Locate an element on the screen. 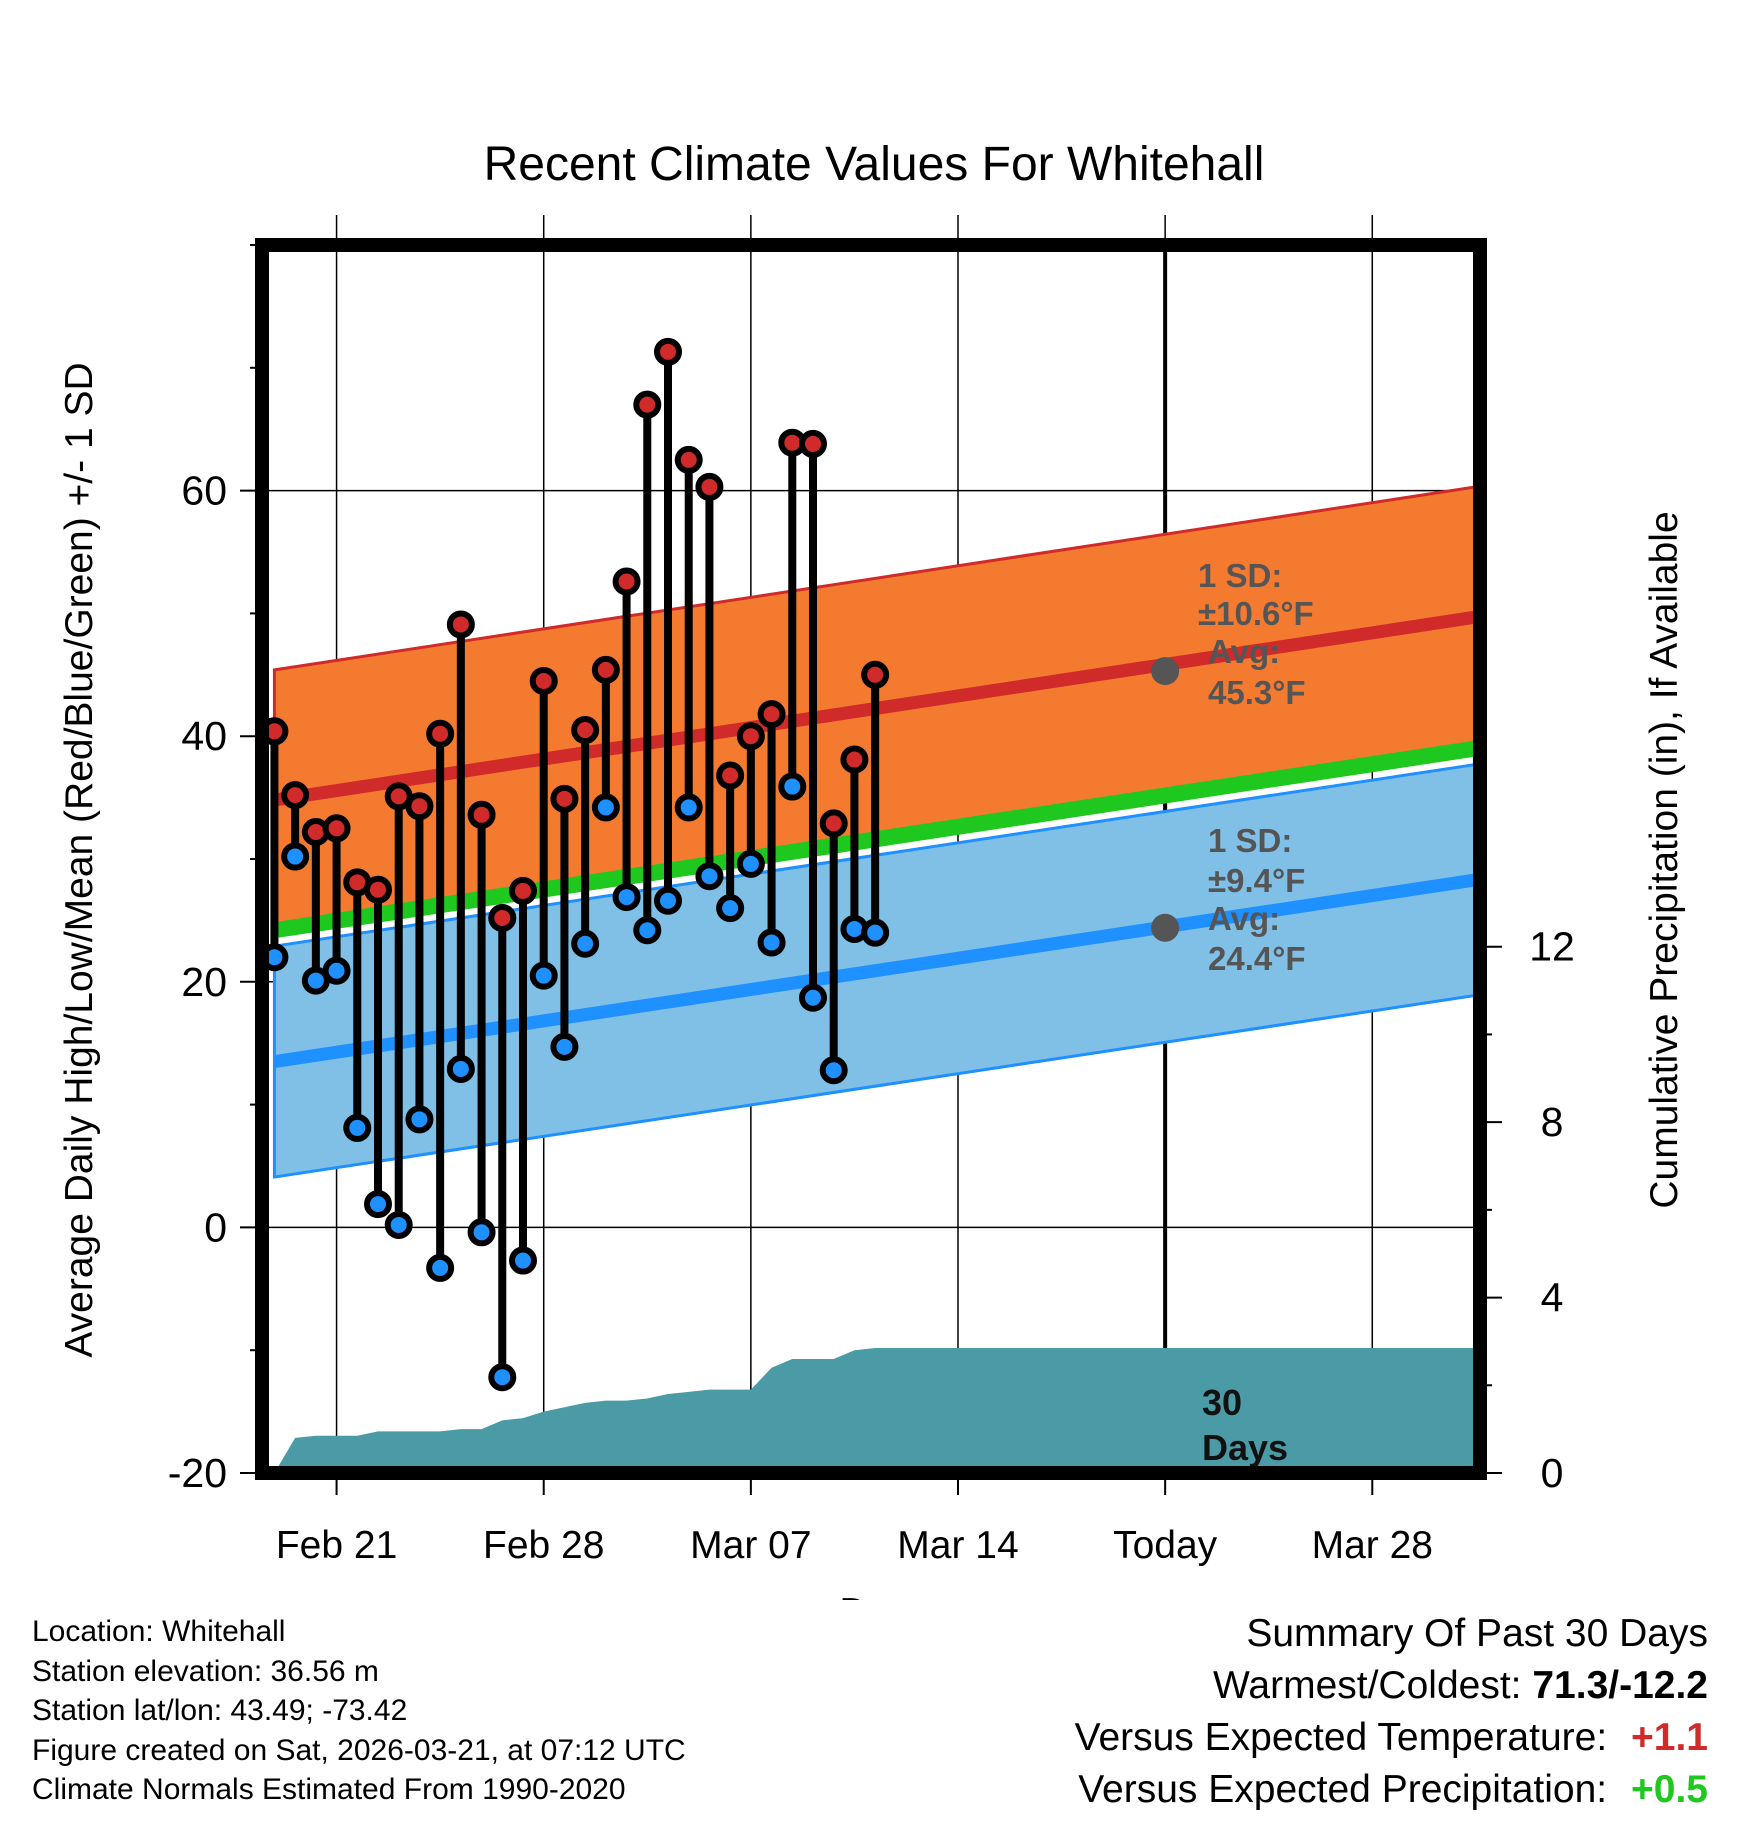 Image resolution: width=1748 pixels, height=1828 pixels. low-sd-label: 1 SD: is located at coordinates (1250, 840).